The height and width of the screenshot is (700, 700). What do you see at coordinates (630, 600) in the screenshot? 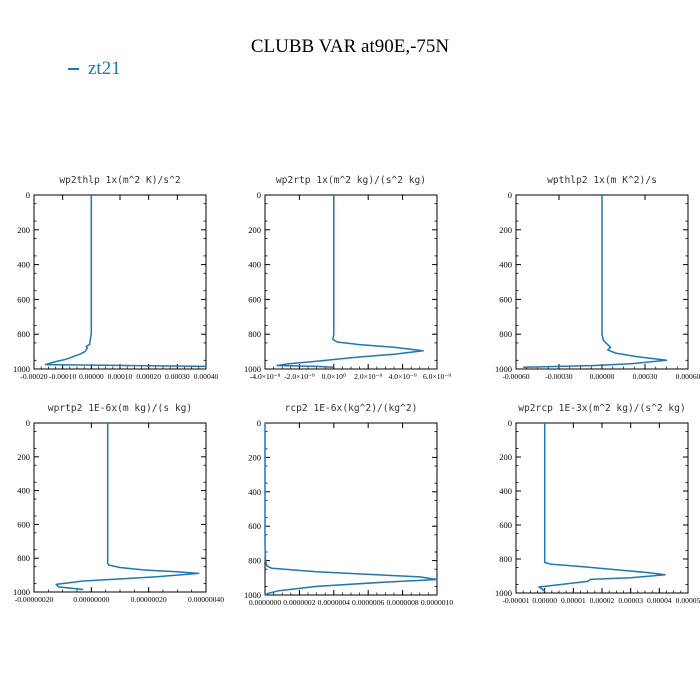
I see `x-tick-label: 0.00003` at bounding box center [630, 600].